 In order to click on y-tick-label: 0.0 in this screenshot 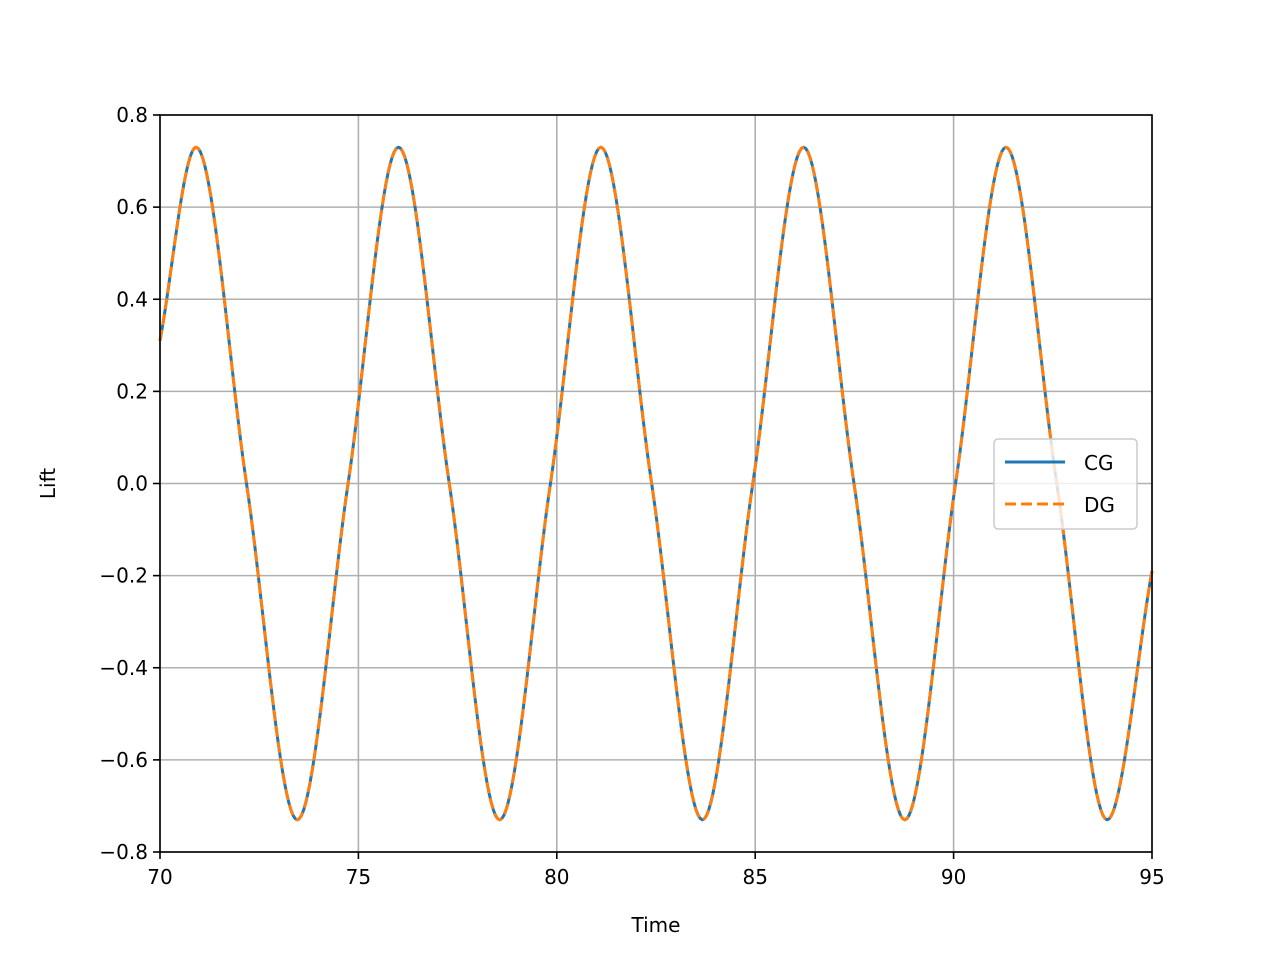, I will do `click(132, 484)`.